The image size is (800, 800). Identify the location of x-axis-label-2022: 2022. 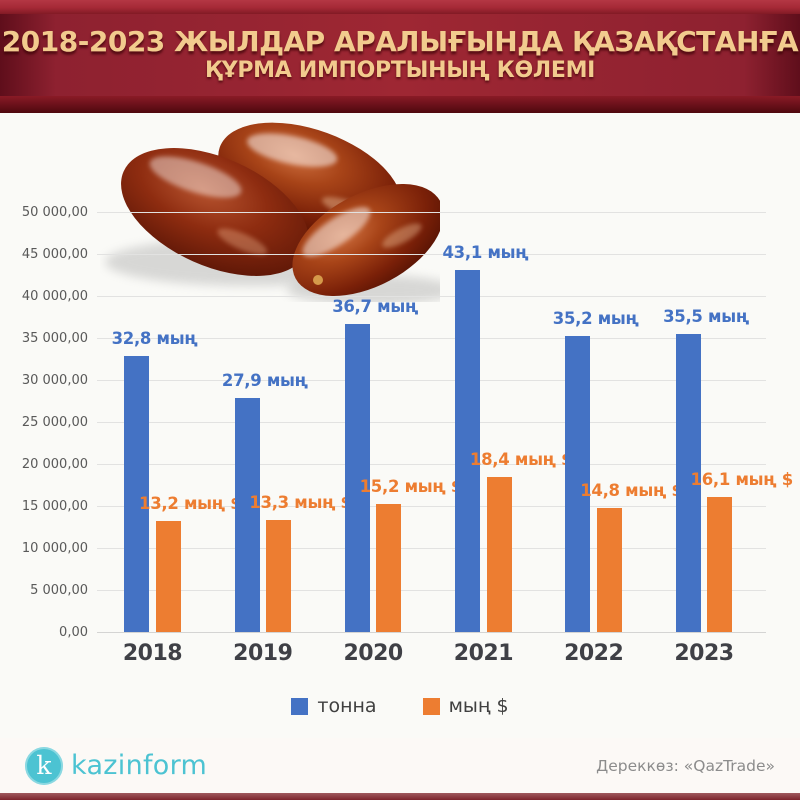
(594, 653).